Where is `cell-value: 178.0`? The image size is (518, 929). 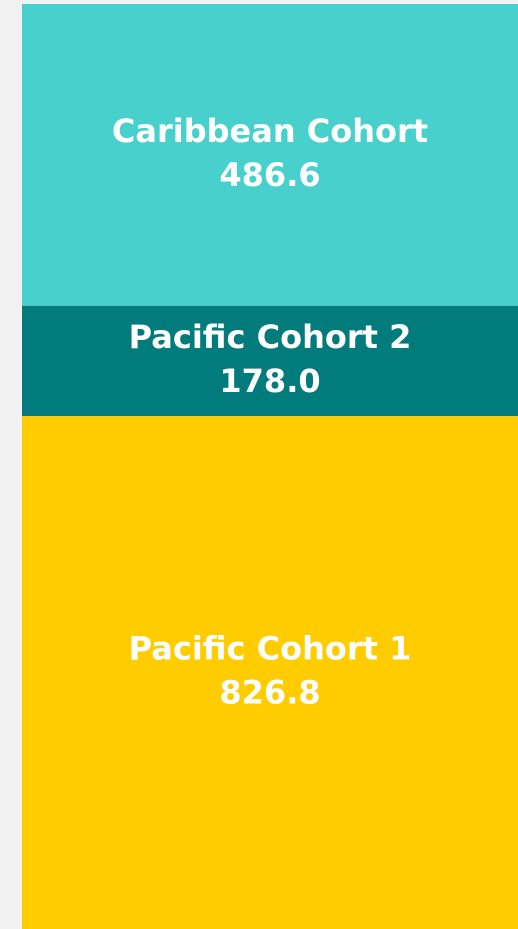
cell-value: 178.0 is located at coordinates (269, 381).